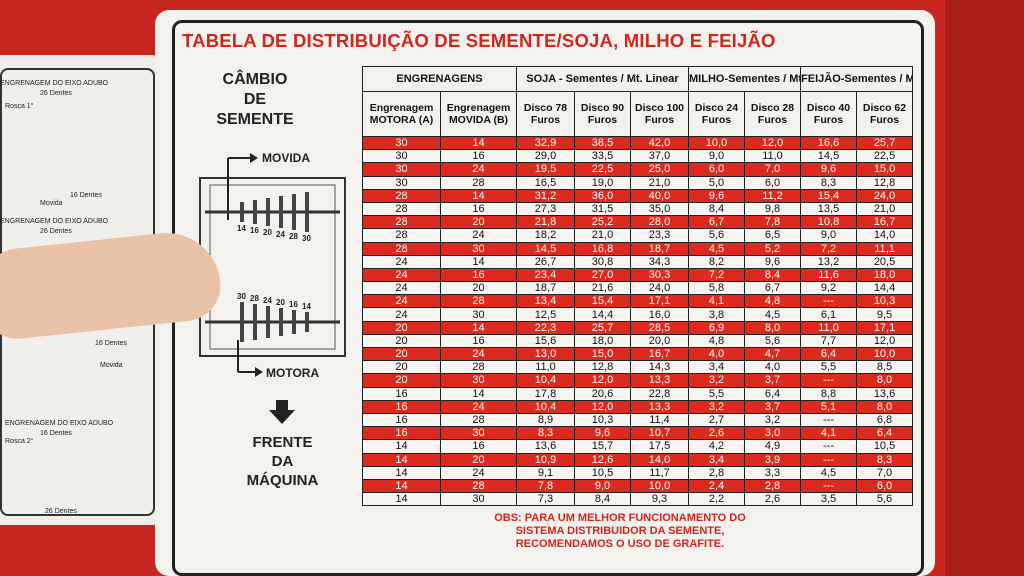 This screenshot has height=576, width=1024. Describe the element at coordinates (602, 169) in the screenshot. I see `table-cell: 22,5` at that location.